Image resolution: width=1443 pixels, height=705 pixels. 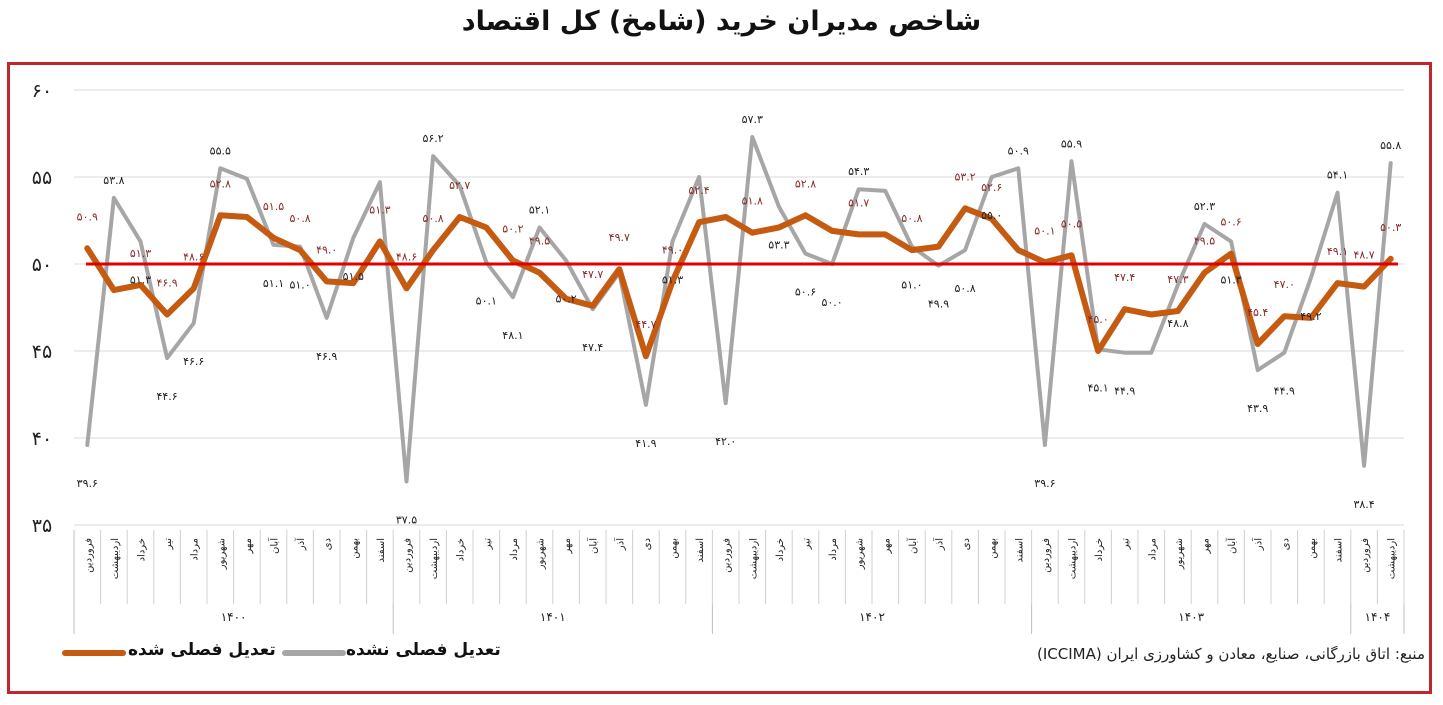 I want to click on data-label: ۵۱.۸, so click(x=752, y=201).